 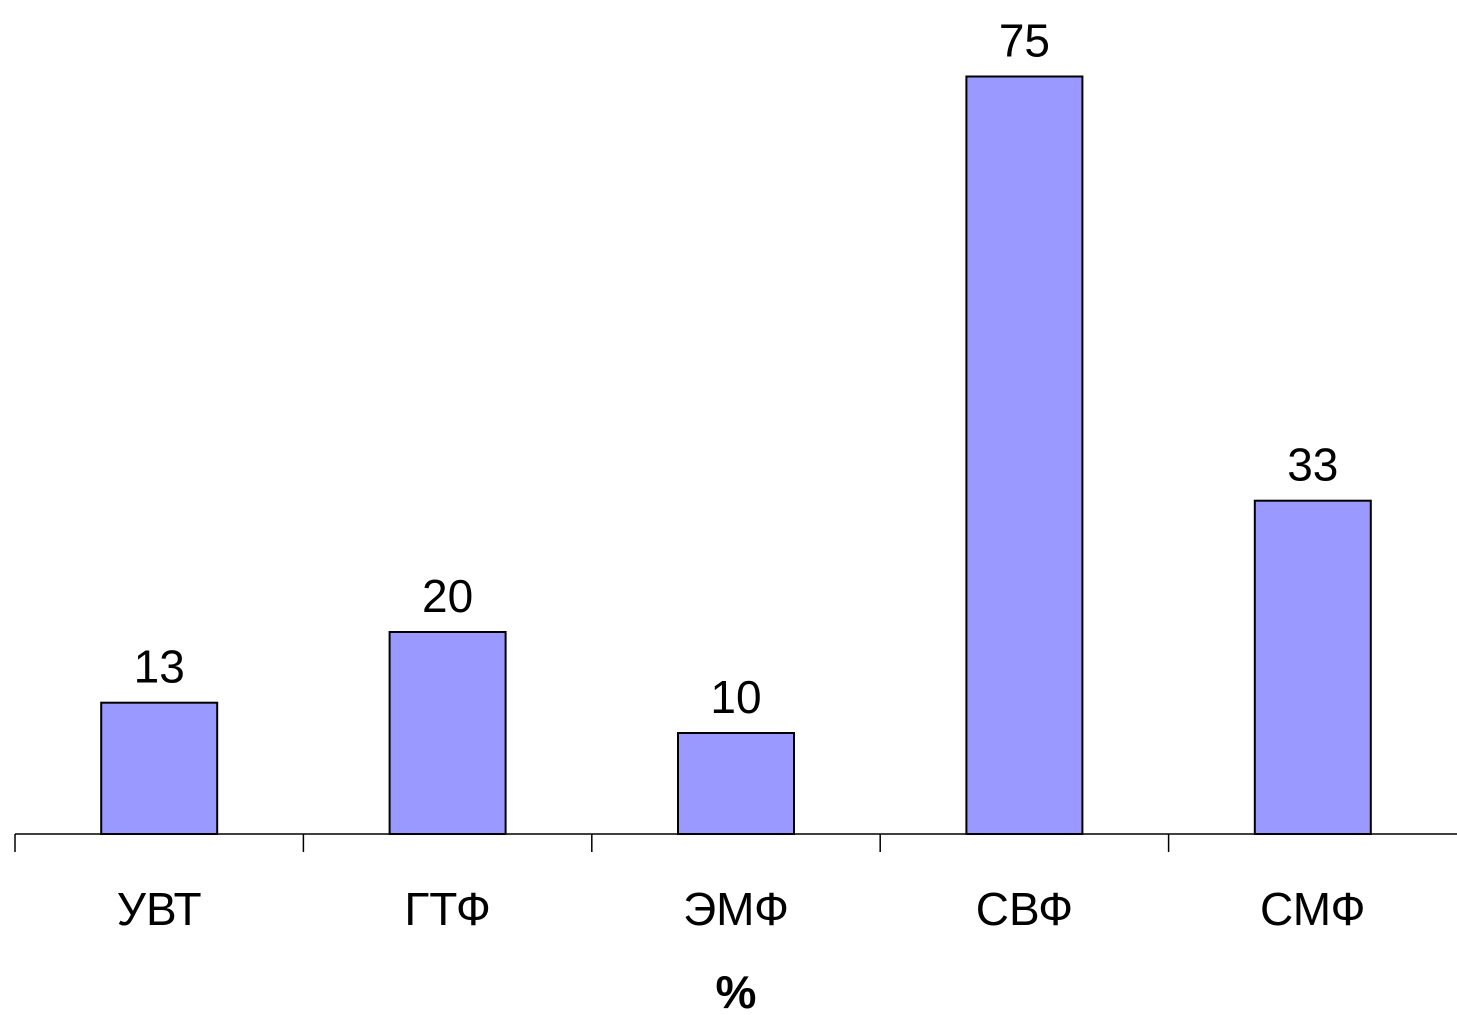 What do you see at coordinates (1024, 41) in the screenshot?
I see `data-label: 75` at bounding box center [1024, 41].